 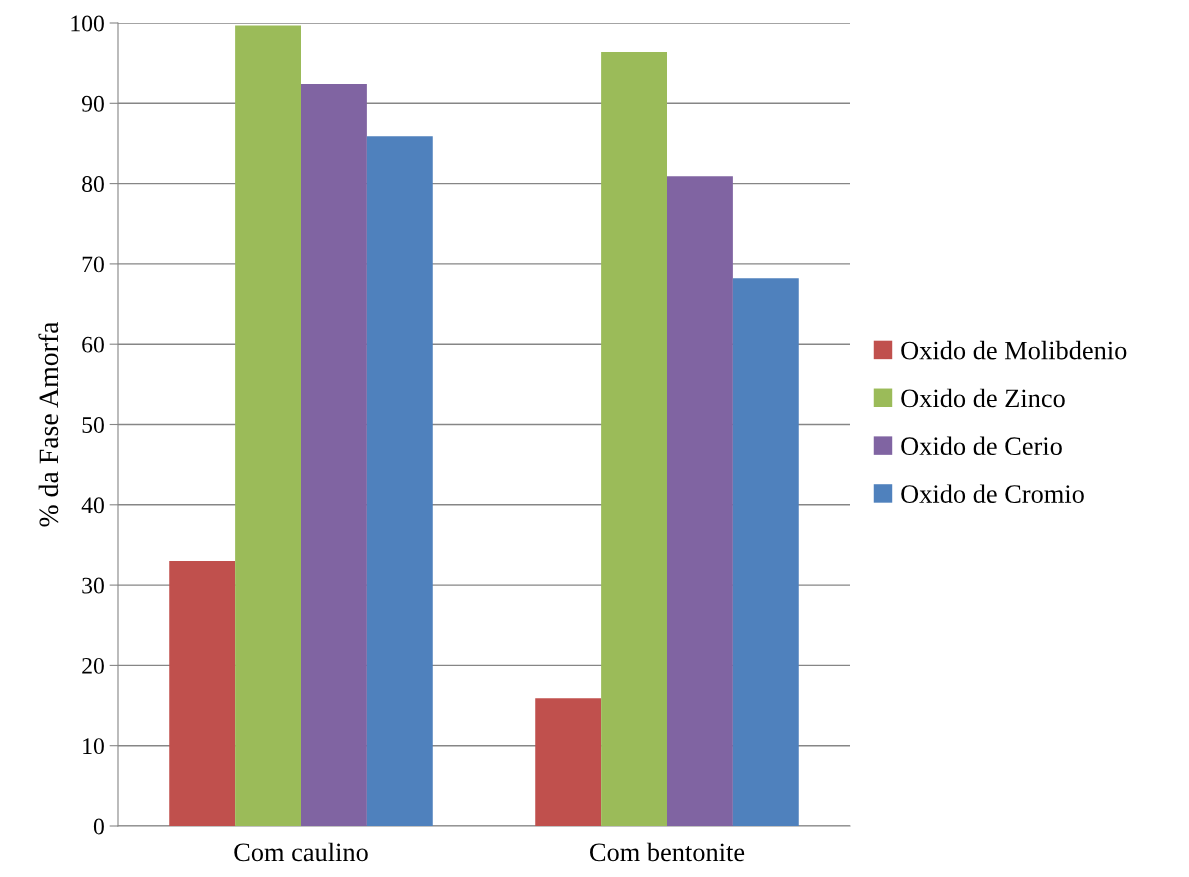 What do you see at coordinates (92, 103) in the screenshot?
I see `y-tick-label: 90` at bounding box center [92, 103].